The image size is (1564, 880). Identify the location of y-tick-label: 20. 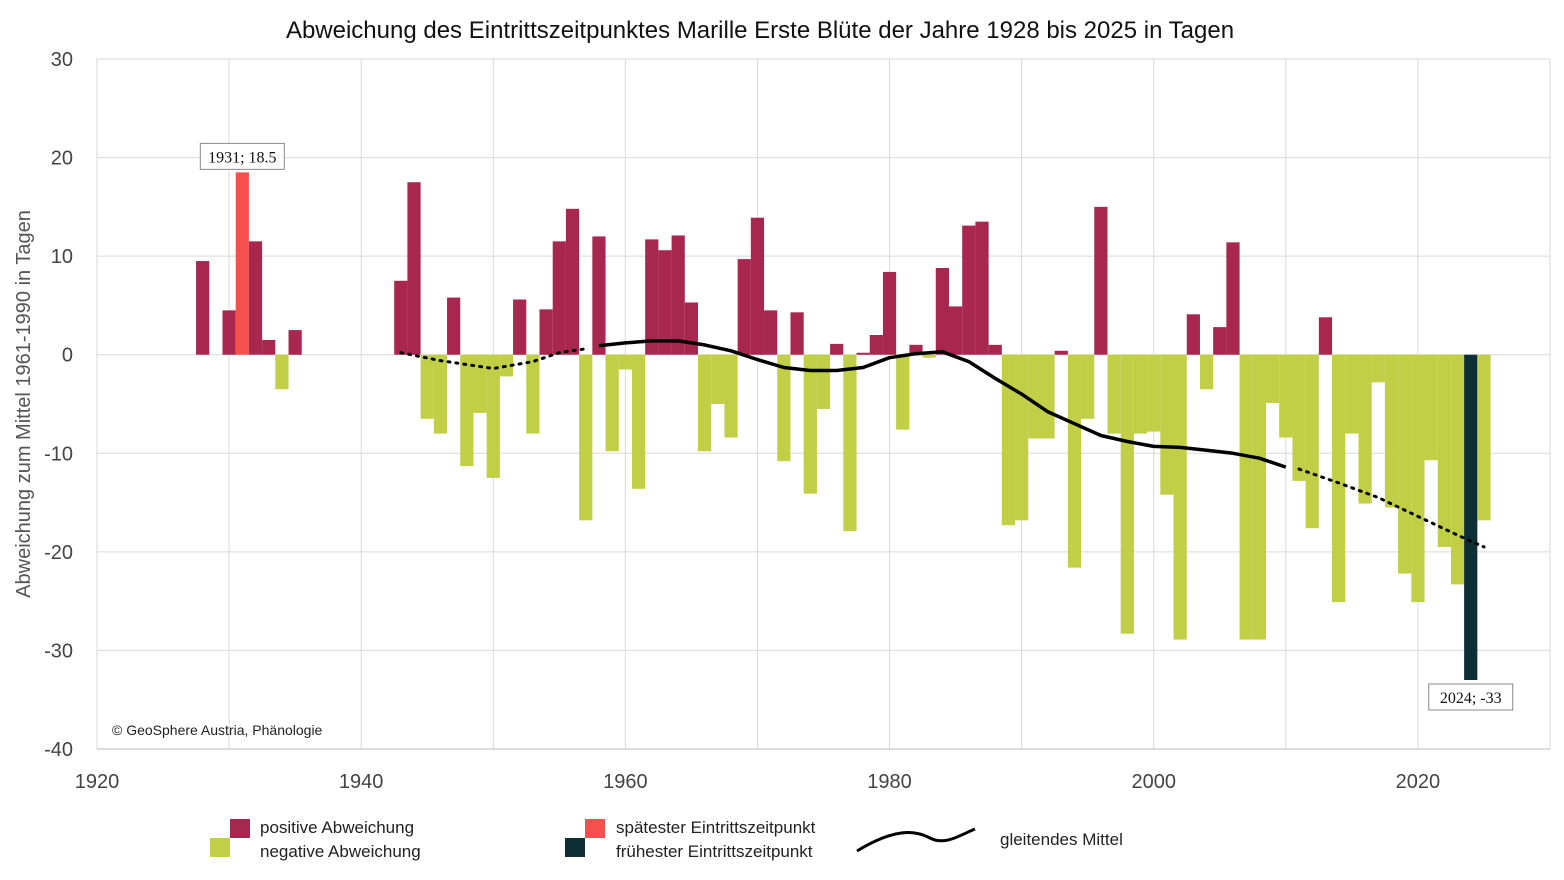
(62, 159).